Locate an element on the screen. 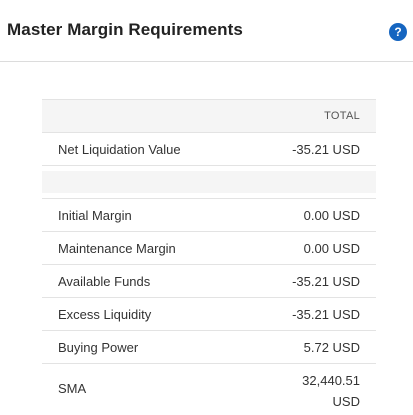  row-value-currency: USD is located at coordinates (346, 401).